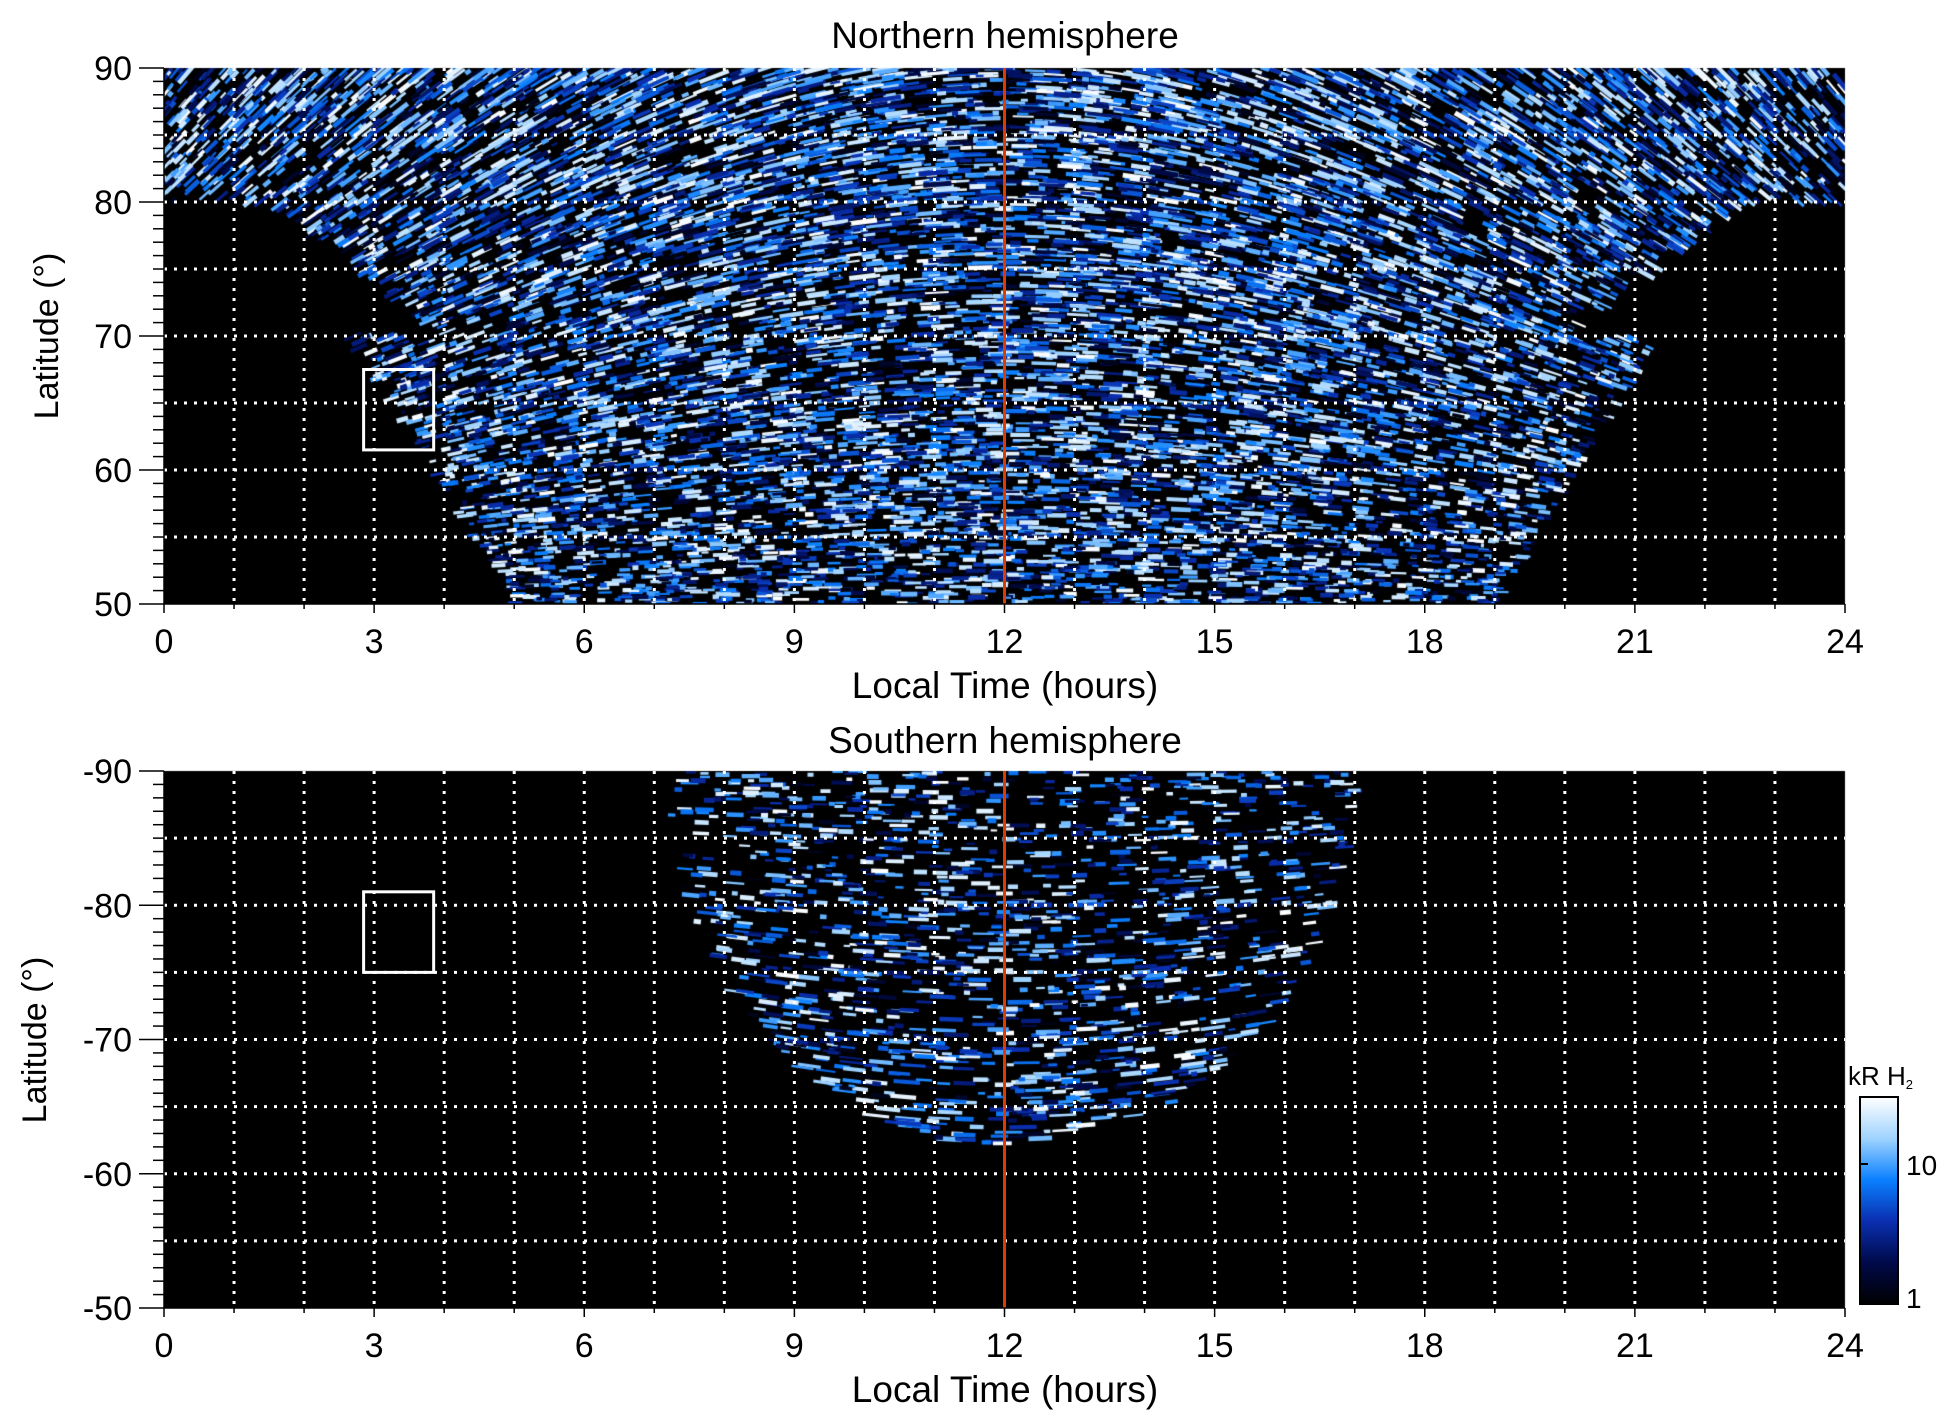 The image size is (1950, 1423). Describe the element at coordinates (113, 337) in the screenshot. I see `y-tick-label: 70` at that location.